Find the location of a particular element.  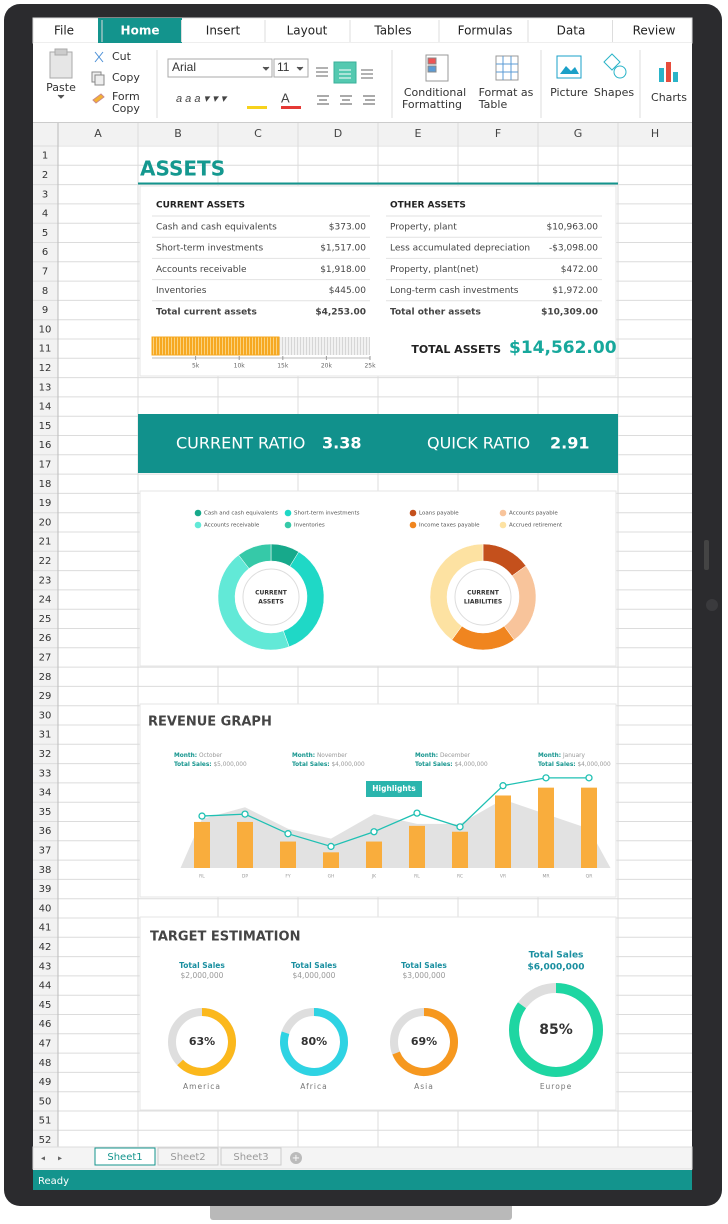

row-header: 30 is located at coordinates (45, 715).